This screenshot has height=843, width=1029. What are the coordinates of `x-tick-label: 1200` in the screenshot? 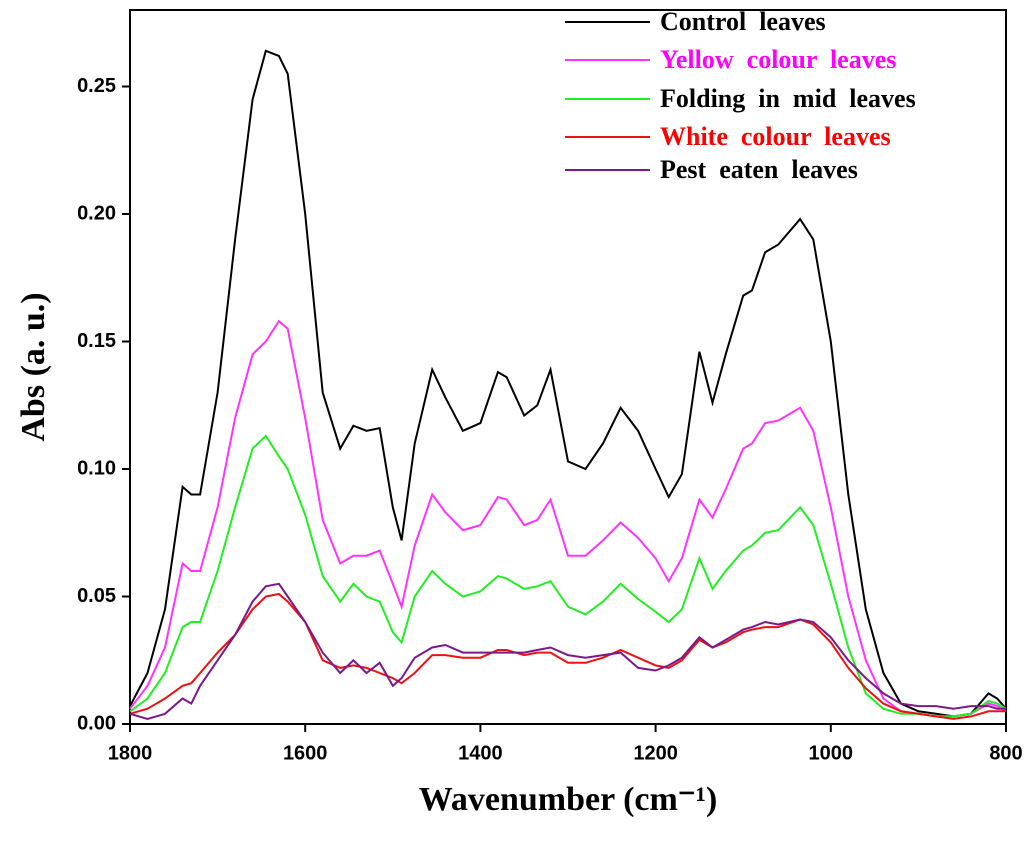 It's located at (655, 753).